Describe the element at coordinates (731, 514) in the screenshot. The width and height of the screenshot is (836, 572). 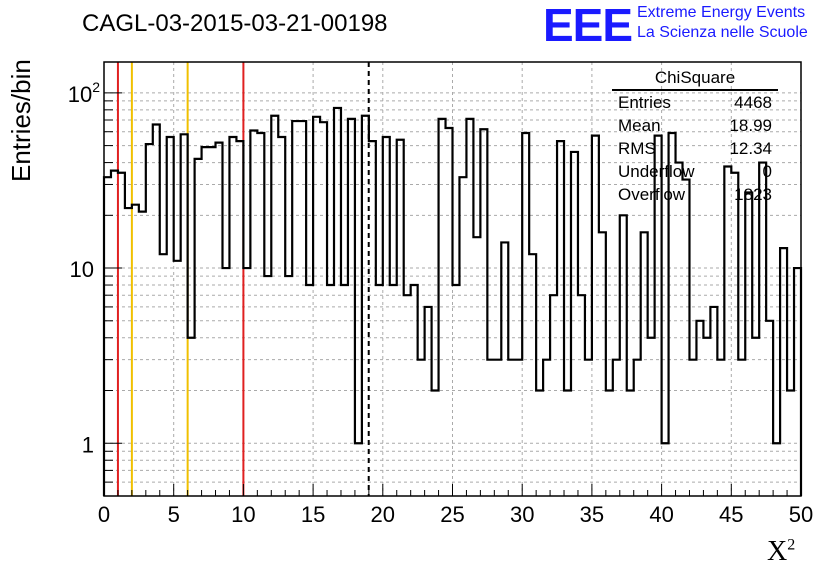
I see `x-tick-label: 45` at that location.